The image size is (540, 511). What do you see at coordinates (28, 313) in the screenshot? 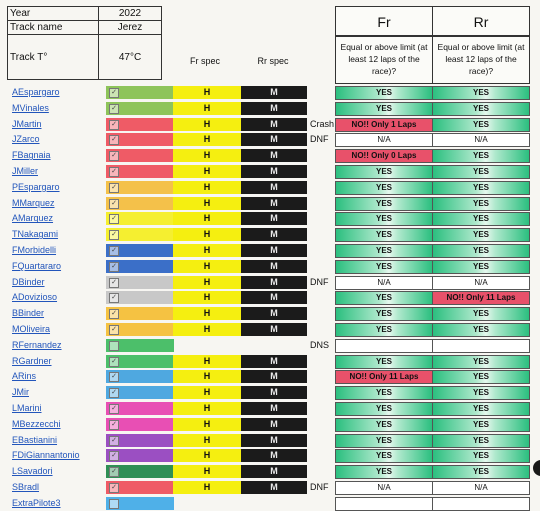
I see `rider-name-link: BBinder` at bounding box center [28, 313].